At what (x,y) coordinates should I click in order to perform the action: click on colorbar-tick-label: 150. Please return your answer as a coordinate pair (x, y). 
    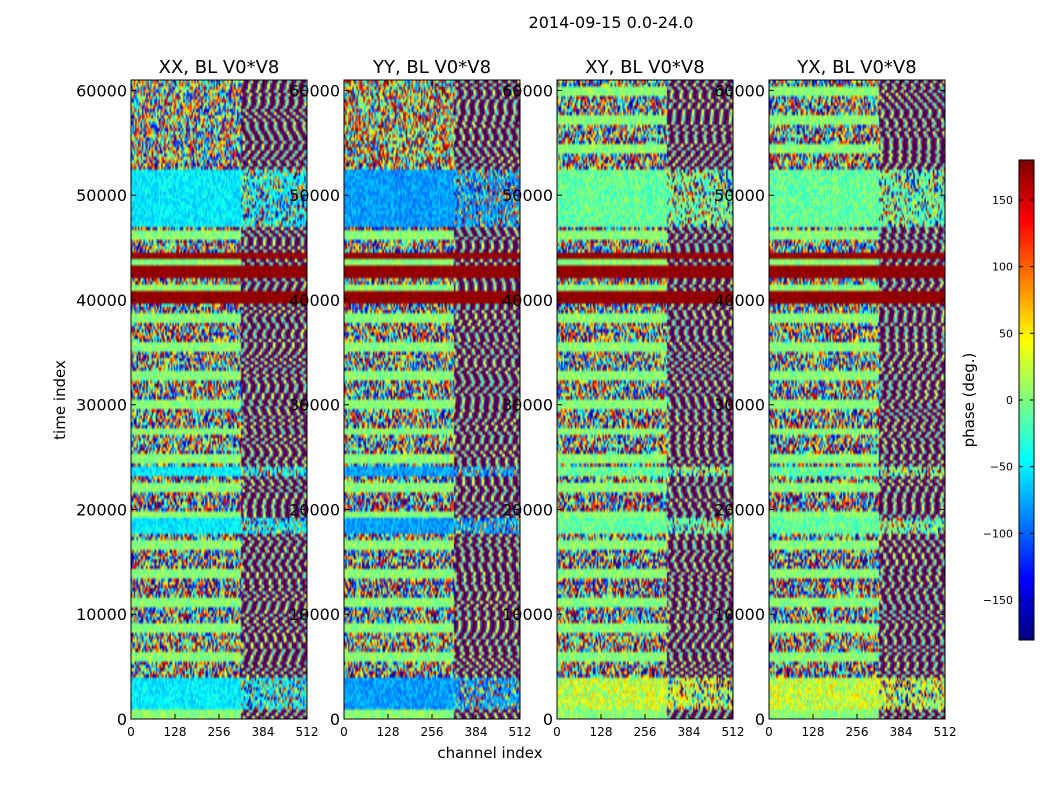
    Looking at the image, I should click on (1002, 200).